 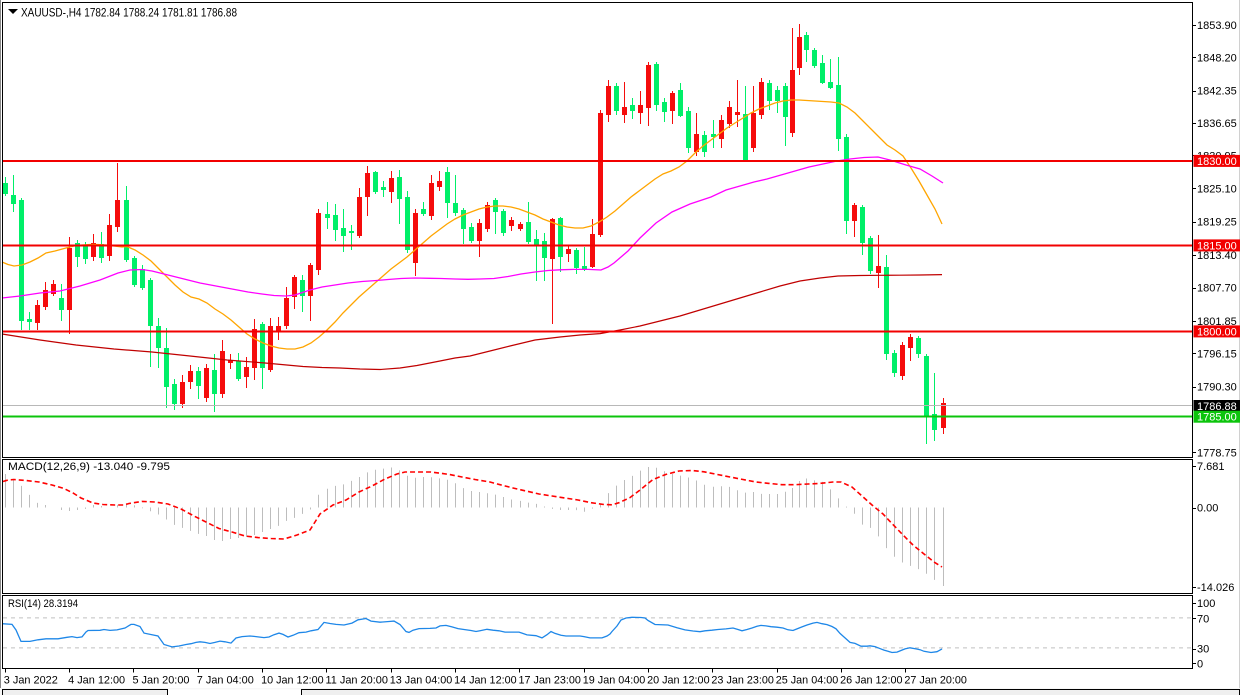 I want to click on svg-text: 1853.90, so click(x=1217, y=26).